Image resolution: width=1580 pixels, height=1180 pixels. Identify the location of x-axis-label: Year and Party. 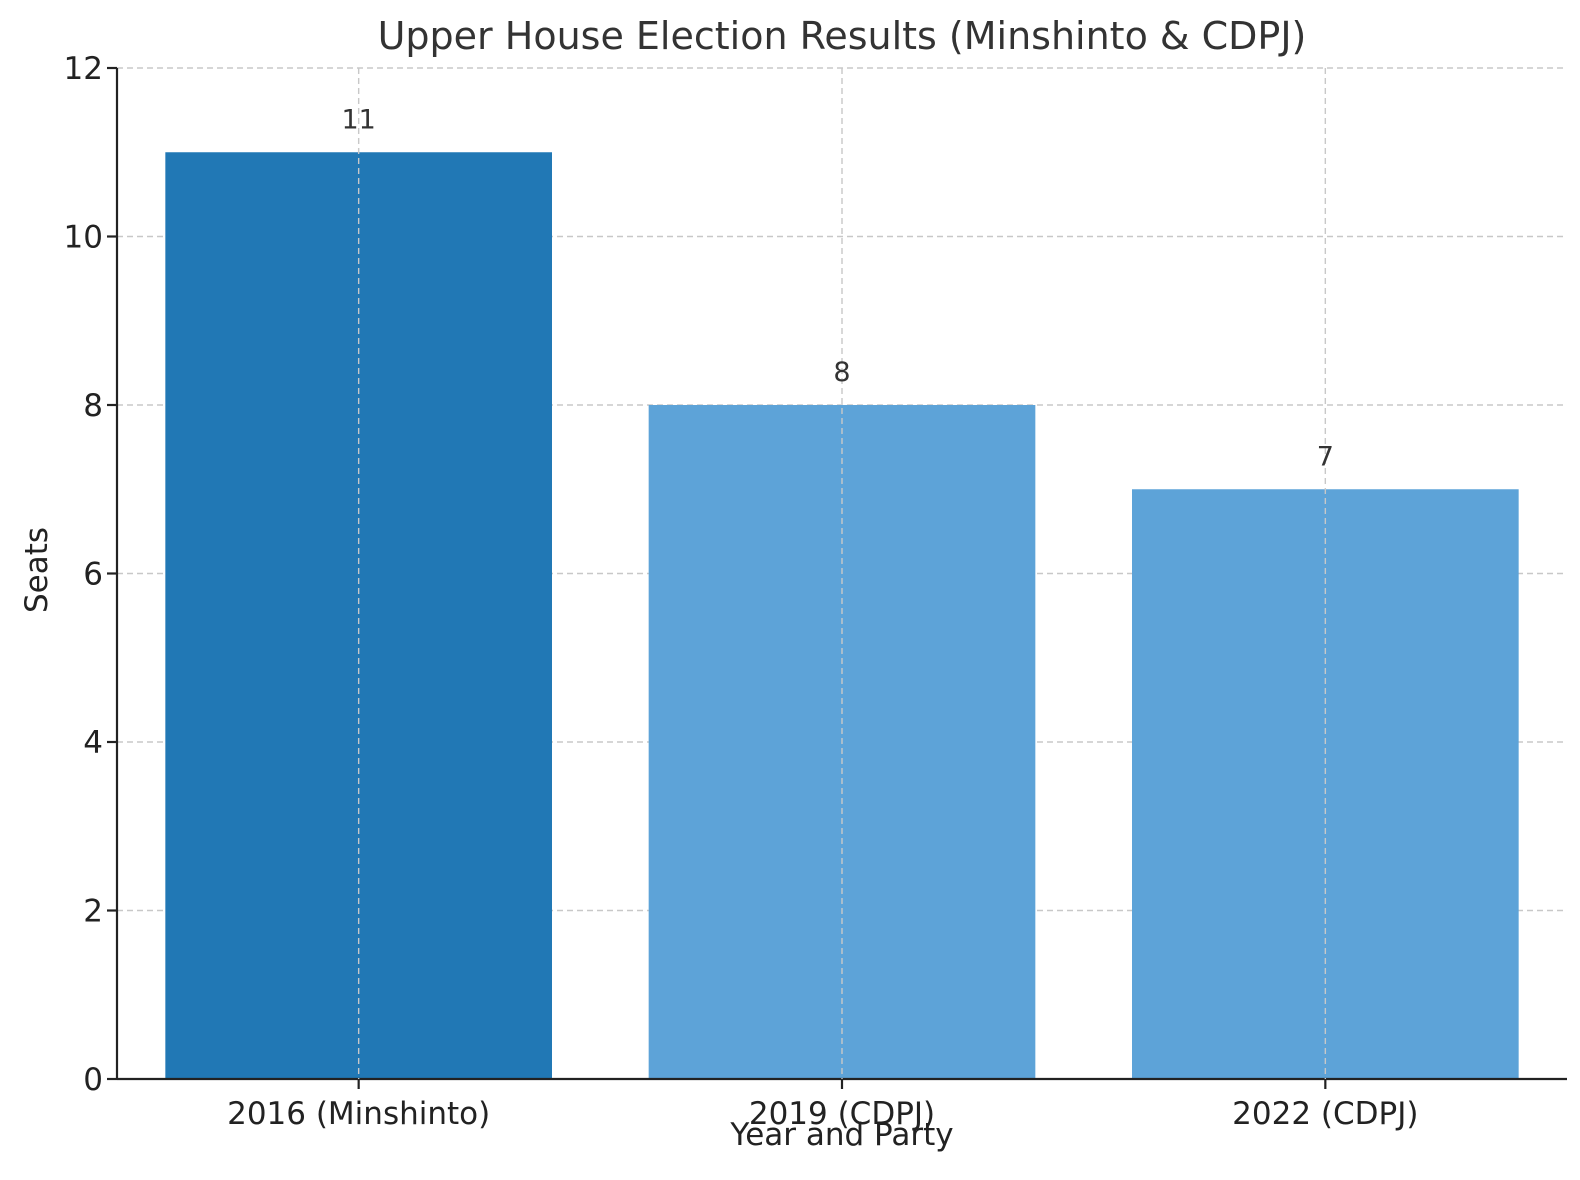
(841, 1135).